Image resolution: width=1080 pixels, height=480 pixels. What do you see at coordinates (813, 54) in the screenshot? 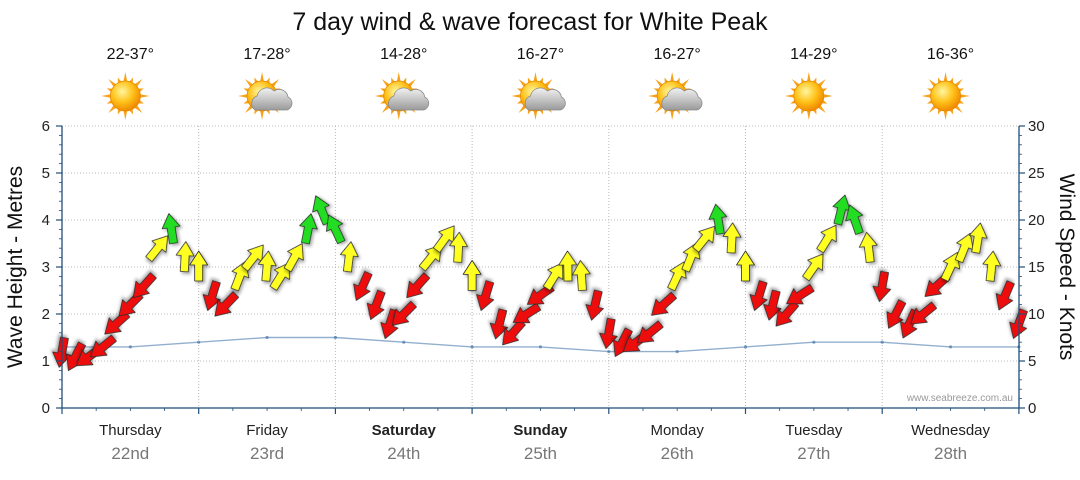
I see `day-temperature: 14-29°` at bounding box center [813, 54].